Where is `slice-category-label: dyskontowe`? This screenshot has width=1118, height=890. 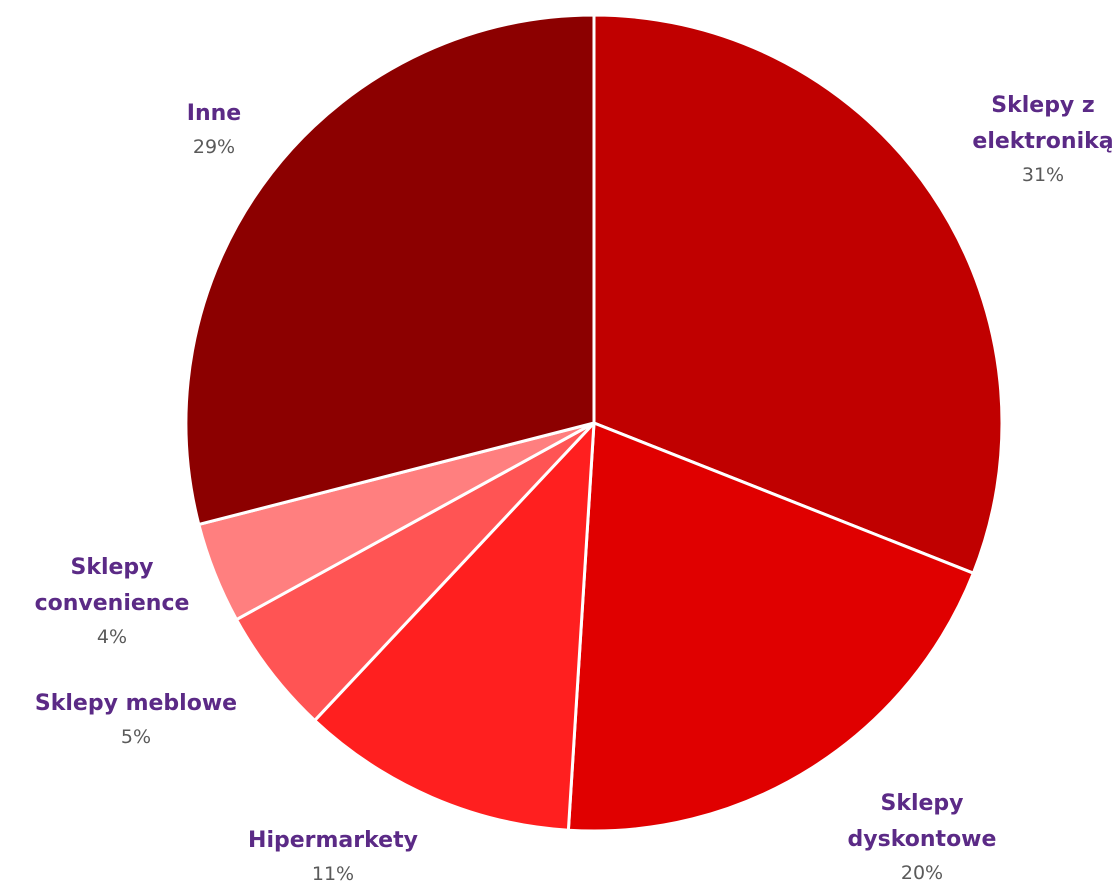 slice-category-label: dyskontowe is located at coordinates (922, 839).